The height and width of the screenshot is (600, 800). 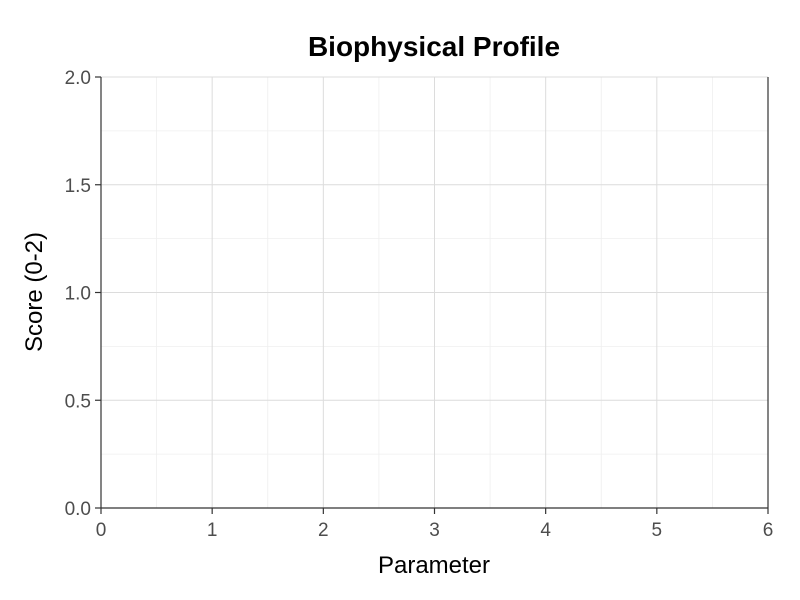 What do you see at coordinates (101, 530) in the screenshot?
I see `x-tick-label: 0` at bounding box center [101, 530].